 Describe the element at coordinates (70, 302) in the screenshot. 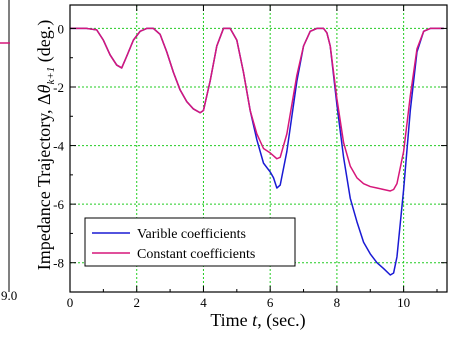

I see `x-tick-label: 0` at that location.